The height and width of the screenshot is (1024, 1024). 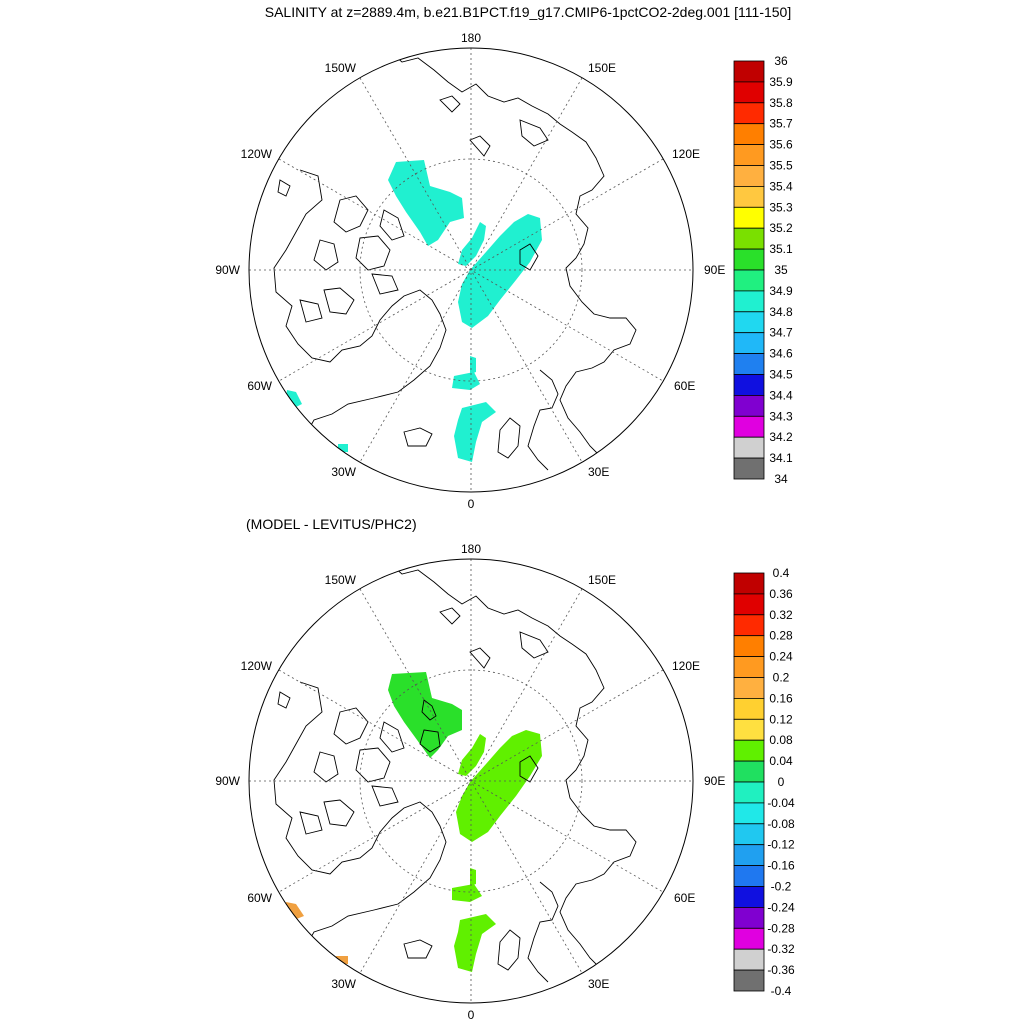 I want to click on salinity-colorbar-tick-label: 34.8, so click(x=781, y=312).